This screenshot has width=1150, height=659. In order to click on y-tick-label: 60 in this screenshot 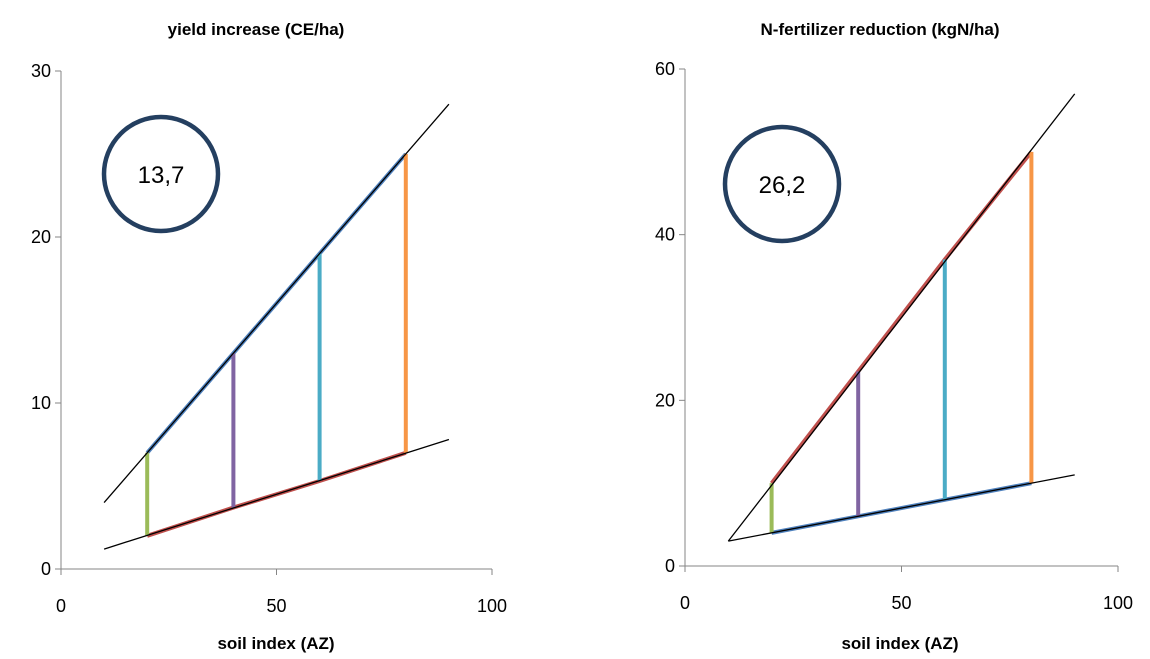, I will do `click(665, 69)`.